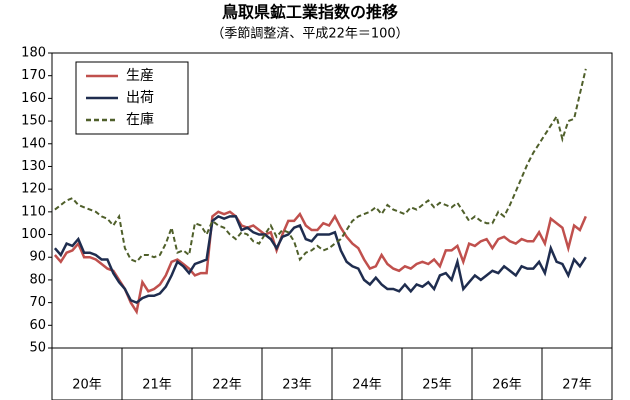 This screenshot has height=400, width=630. Describe the element at coordinates (87, 385) in the screenshot. I see `x-tick-label: 20年` at that location.